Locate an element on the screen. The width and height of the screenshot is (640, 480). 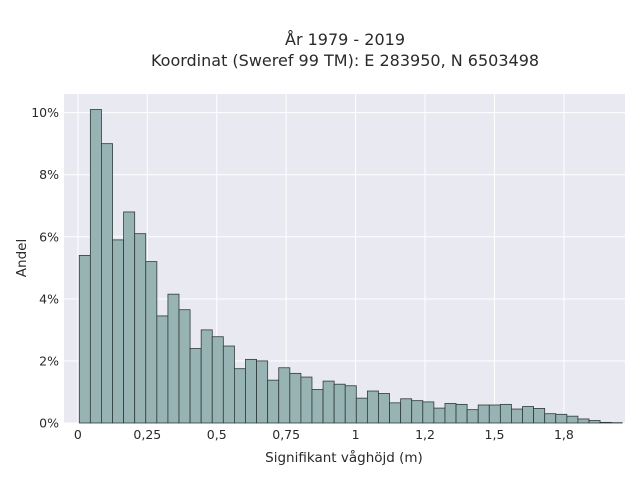
chart-title-line-1: År 1979 - 2019 is located at coordinates (345, 39).